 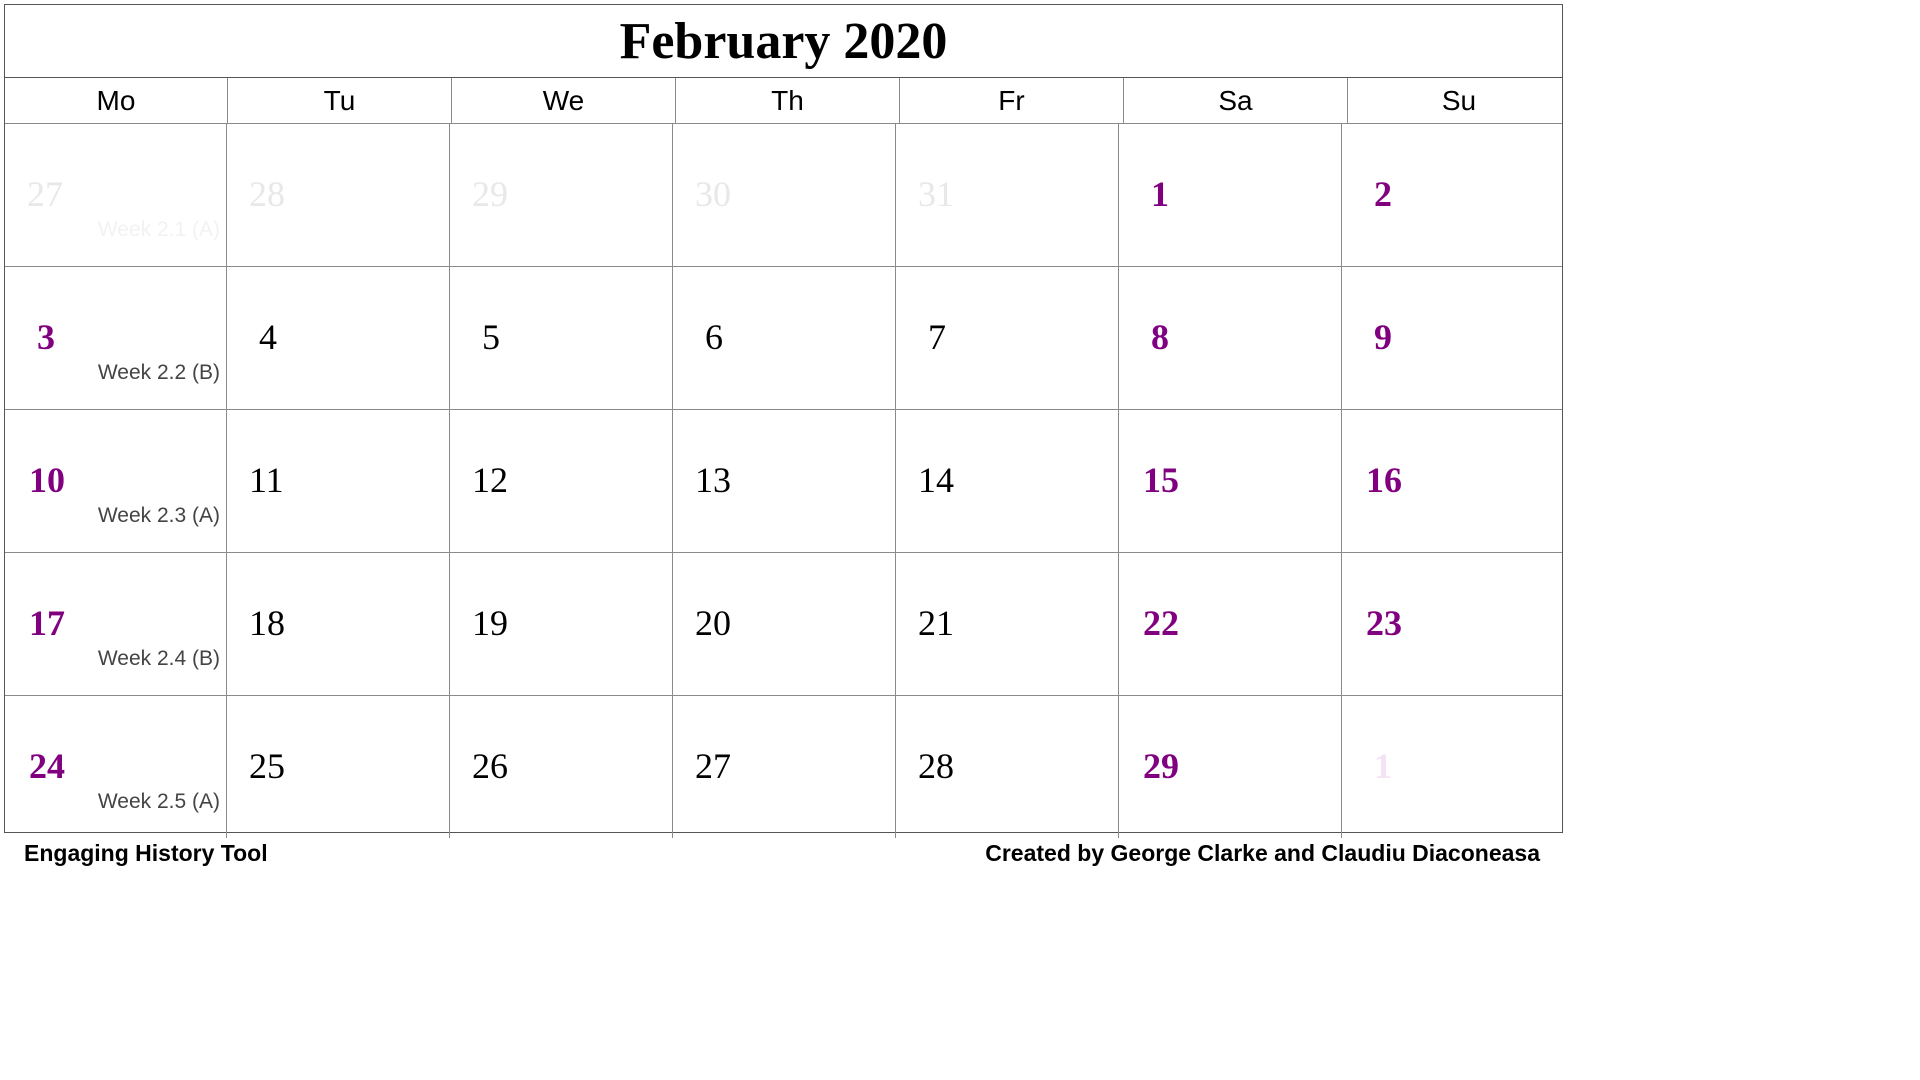 What do you see at coordinates (1453, 338) in the screenshot?
I see `day-cell: 9` at bounding box center [1453, 338].